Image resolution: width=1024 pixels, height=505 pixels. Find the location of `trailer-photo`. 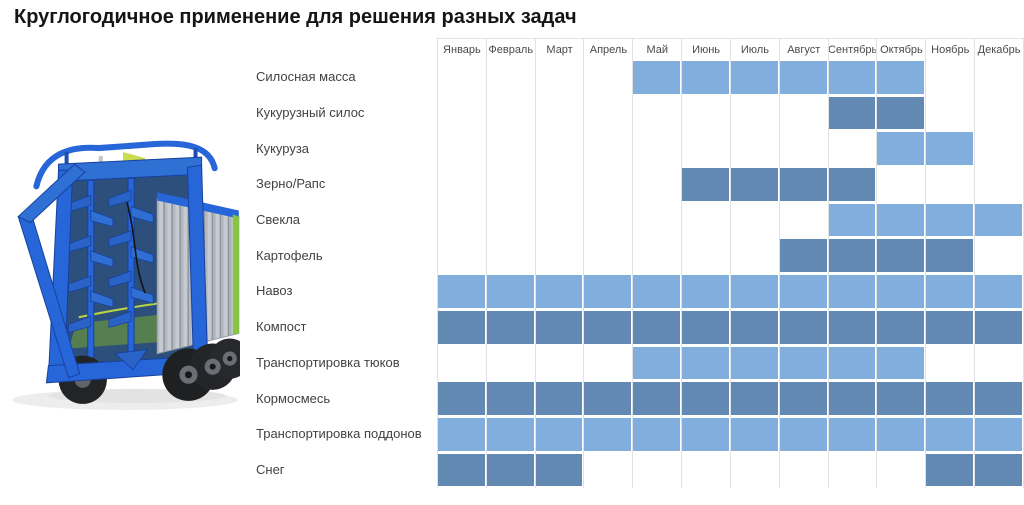

trailer-photo is located at coordinates (126, 275).